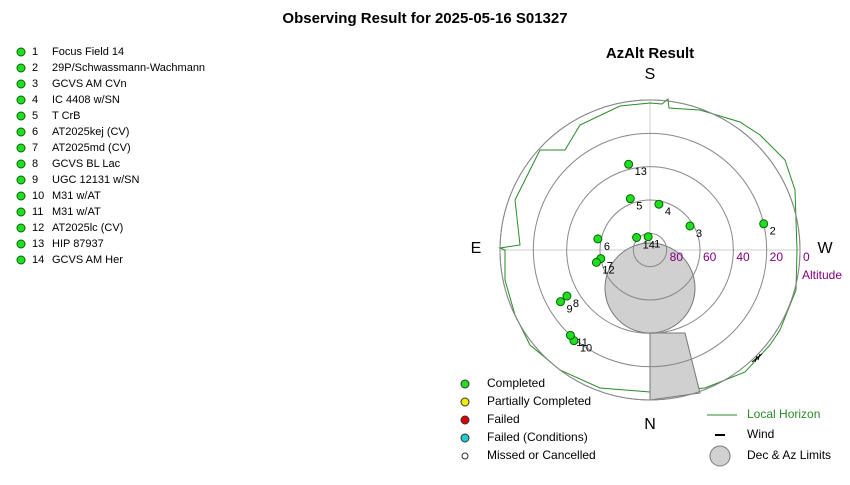 The image size is (850, 485). I want to click on target-label: 9, so click(570, 310).